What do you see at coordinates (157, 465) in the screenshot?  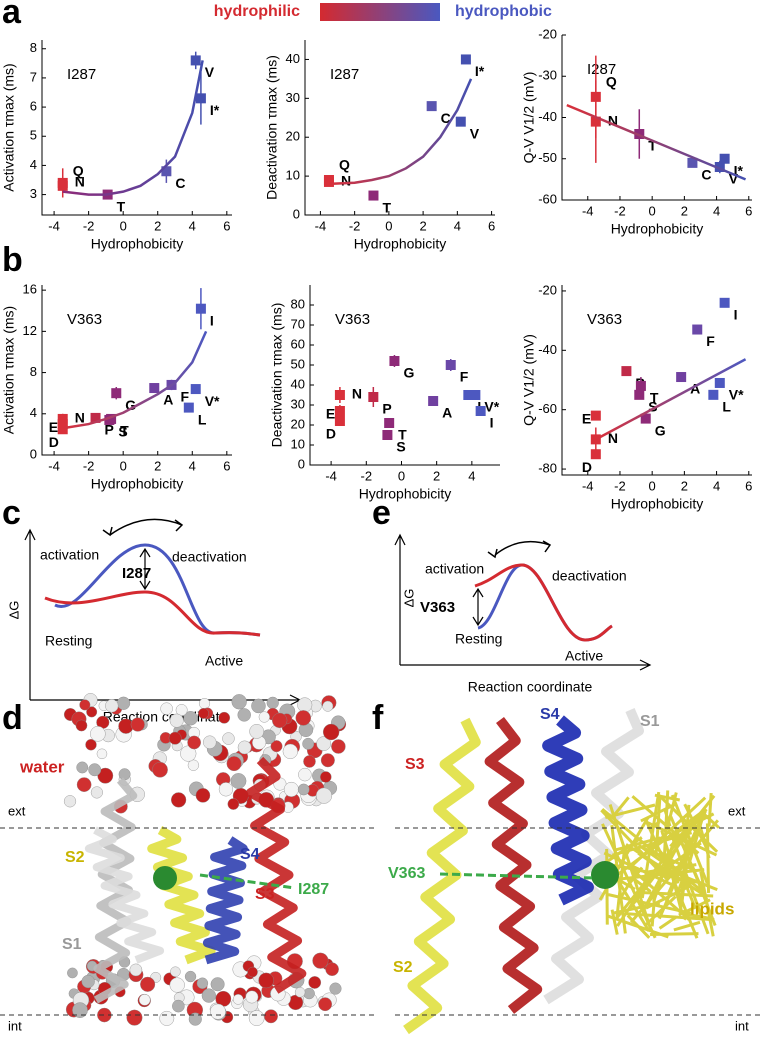 I see `x-tick-label: 2` at bounding box center [157, 465].